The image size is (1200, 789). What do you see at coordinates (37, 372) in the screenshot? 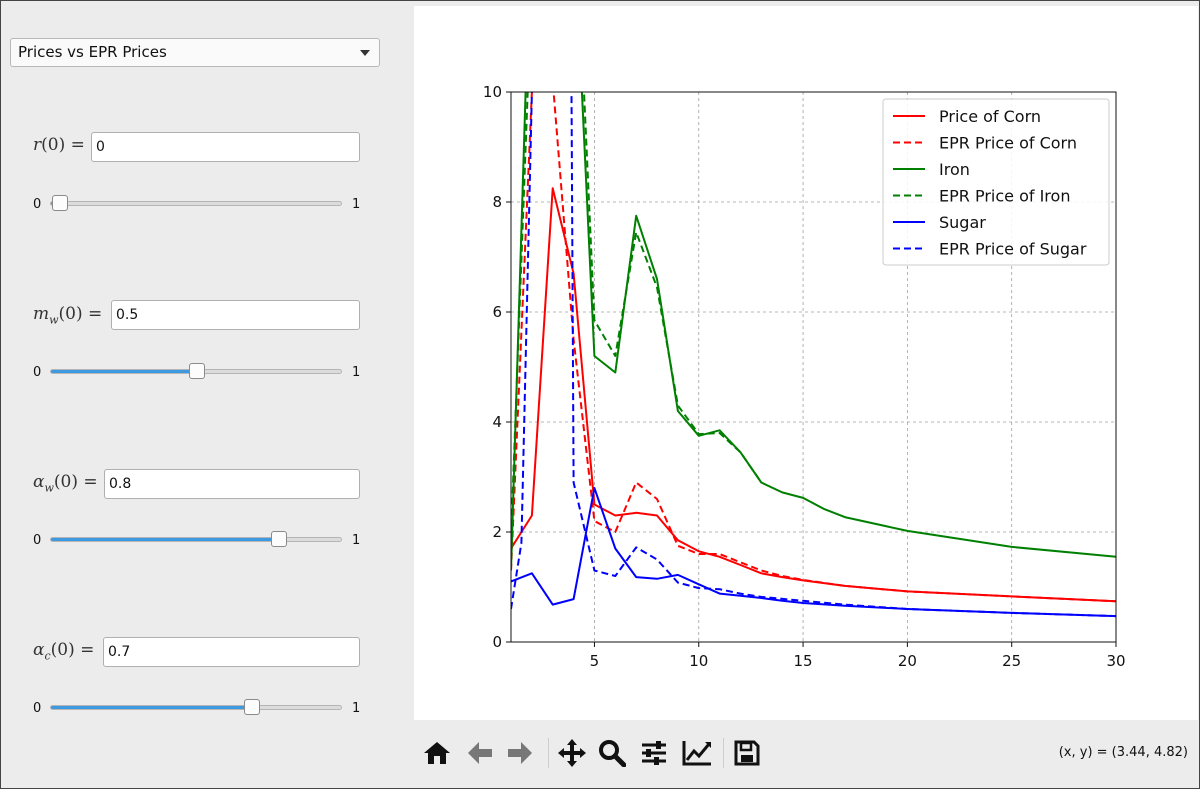
I see `mw0-slider-min: 0` at bounding box center [37, 372].